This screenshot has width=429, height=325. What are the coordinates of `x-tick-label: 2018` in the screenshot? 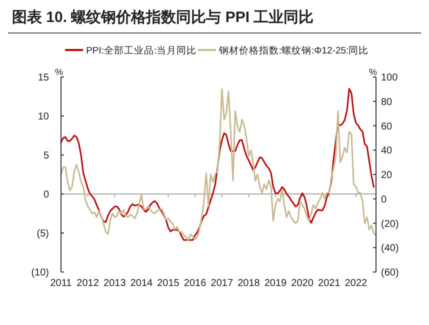 It's located at (249, 283).